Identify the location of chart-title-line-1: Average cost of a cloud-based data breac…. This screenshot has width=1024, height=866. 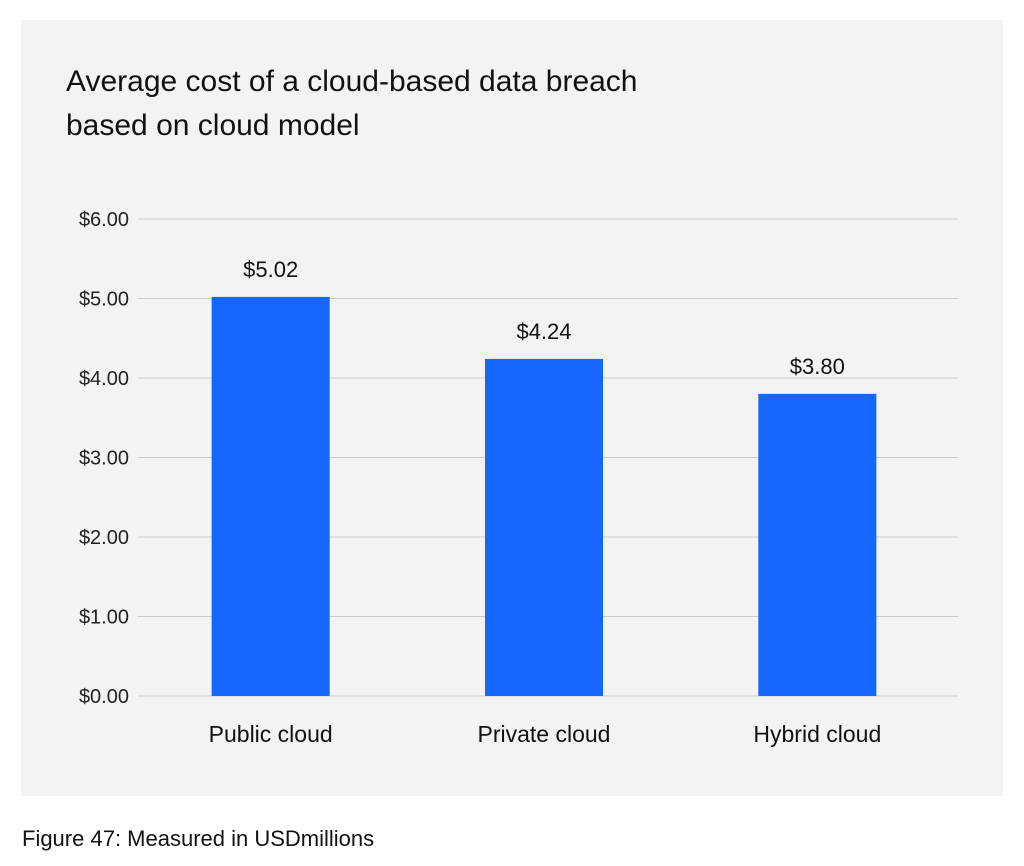
(352, 81).